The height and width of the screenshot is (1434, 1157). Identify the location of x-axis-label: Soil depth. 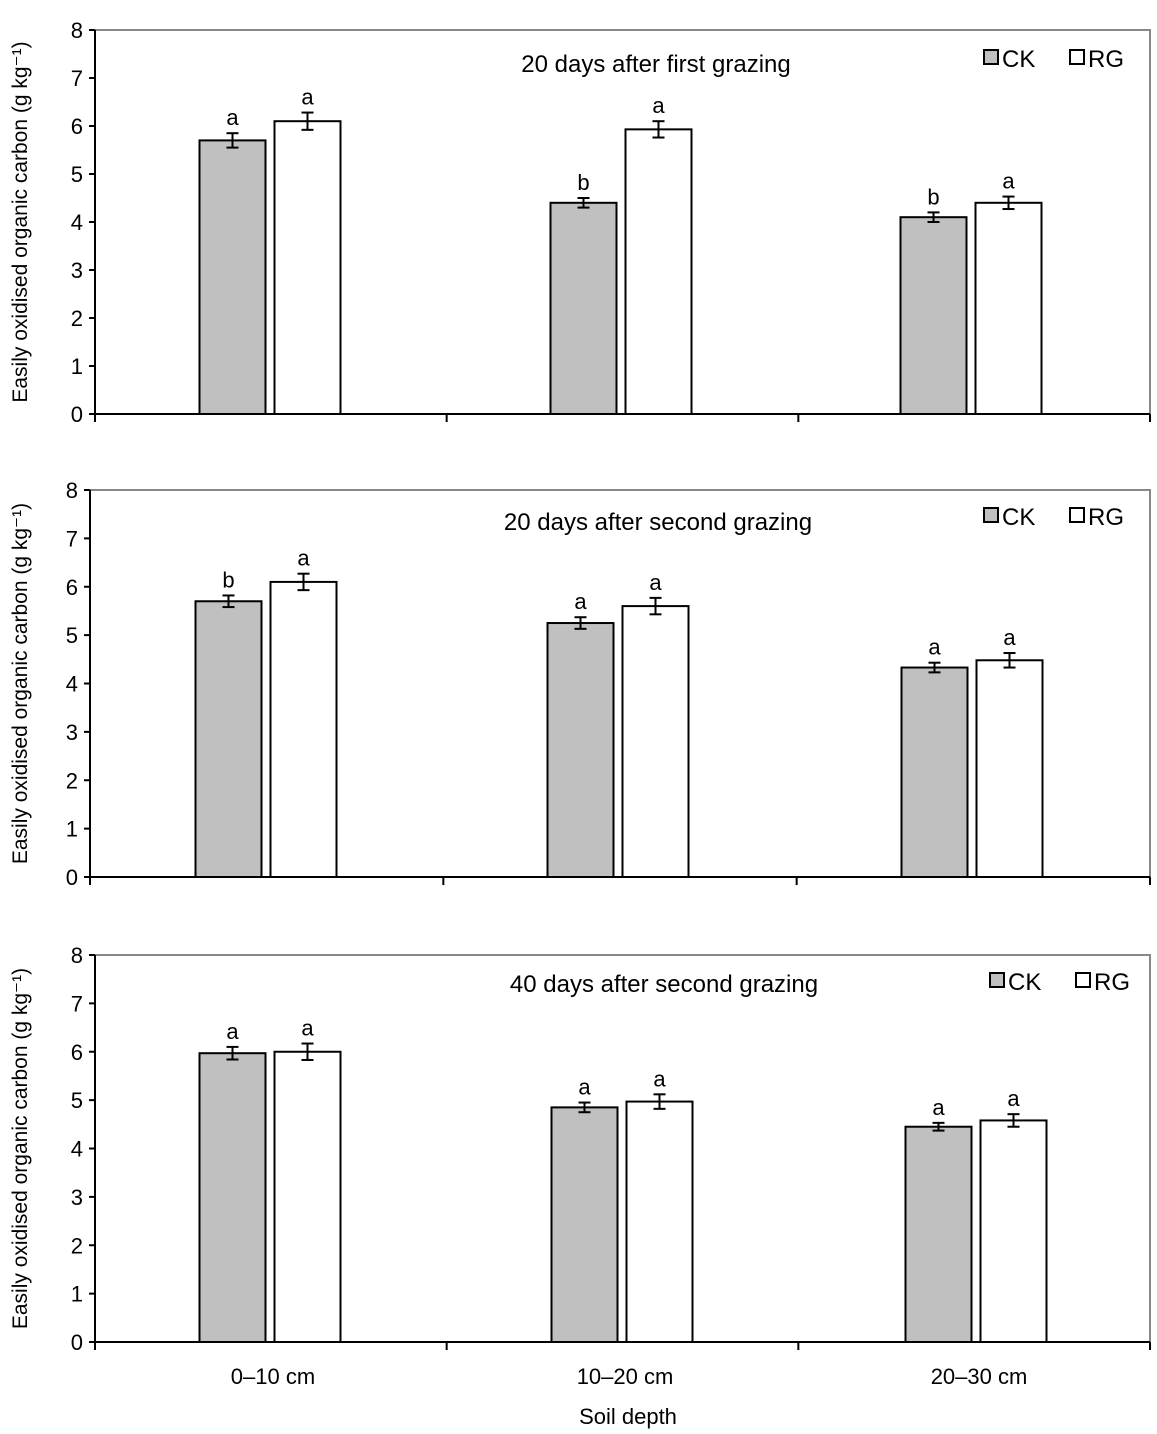
(628, 1416).